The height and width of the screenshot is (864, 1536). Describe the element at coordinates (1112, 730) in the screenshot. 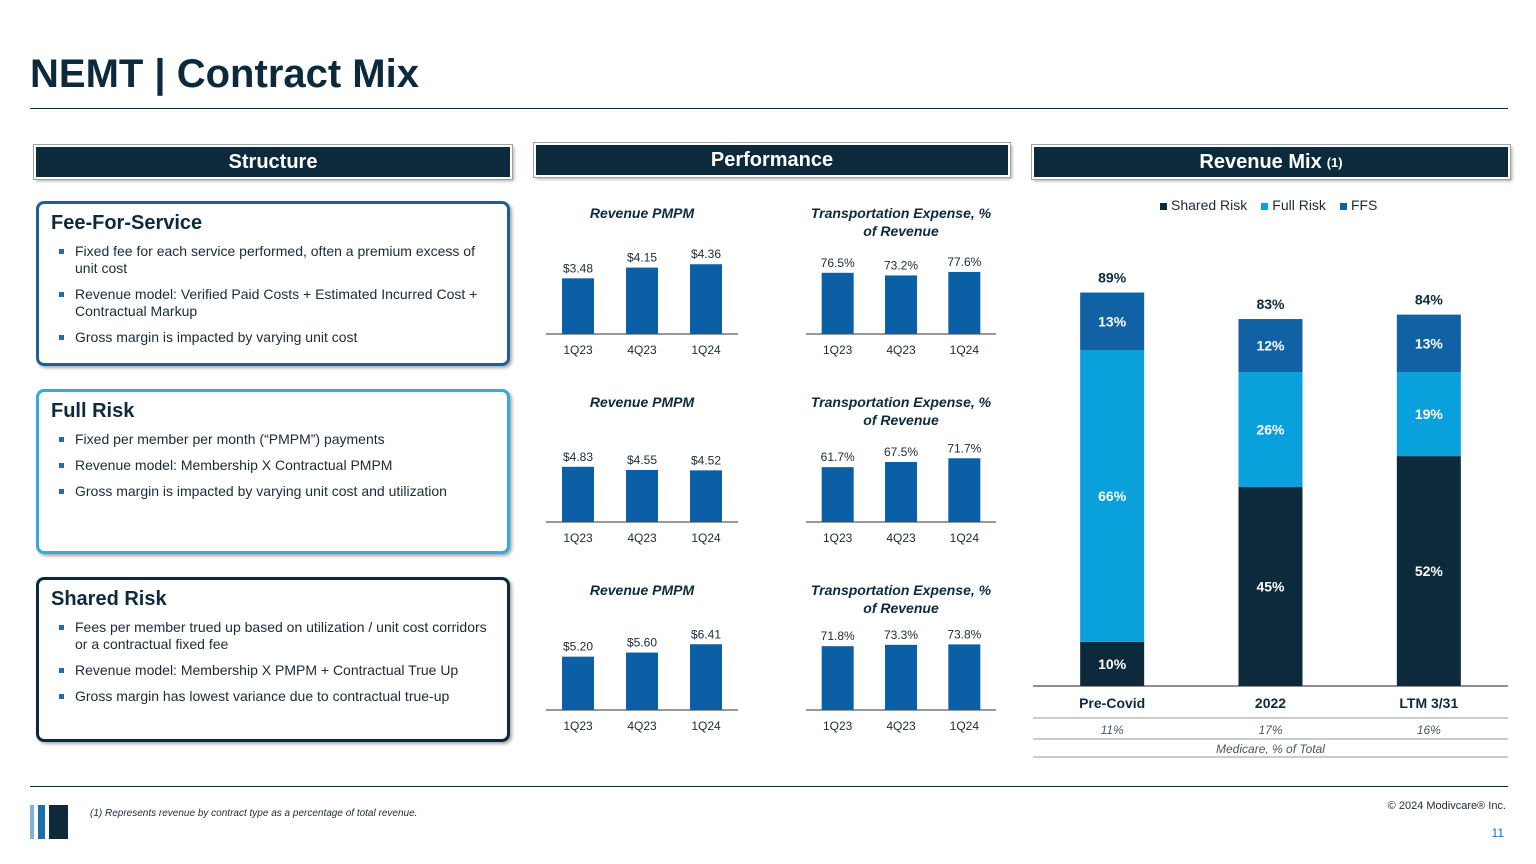

I see `medicare-value: 11%` at that location.